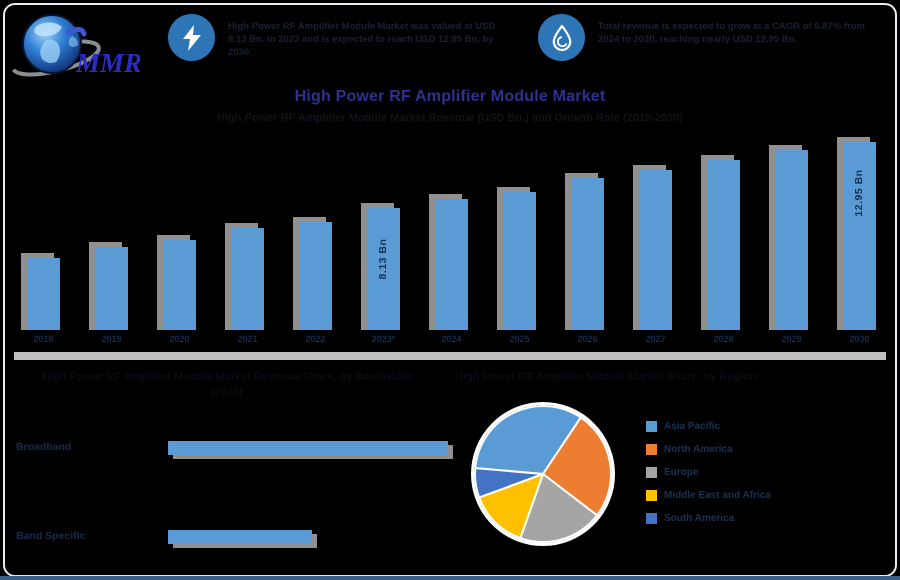 This screenshot has width=900, height=580. I want to click on revenue-bar-2025, so click(519, 261).